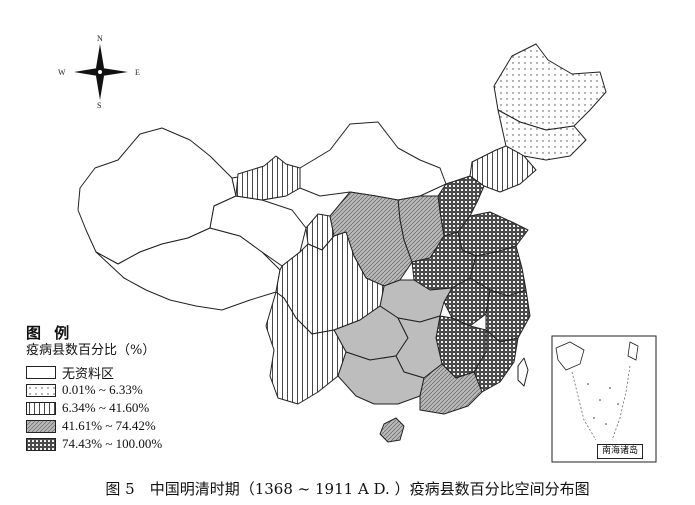 This screenshot has width=695, height=505. What do you see at coordinates (99, 105) in the screenshot?
I see `compass-south: S` at bounding box center [99, 105].